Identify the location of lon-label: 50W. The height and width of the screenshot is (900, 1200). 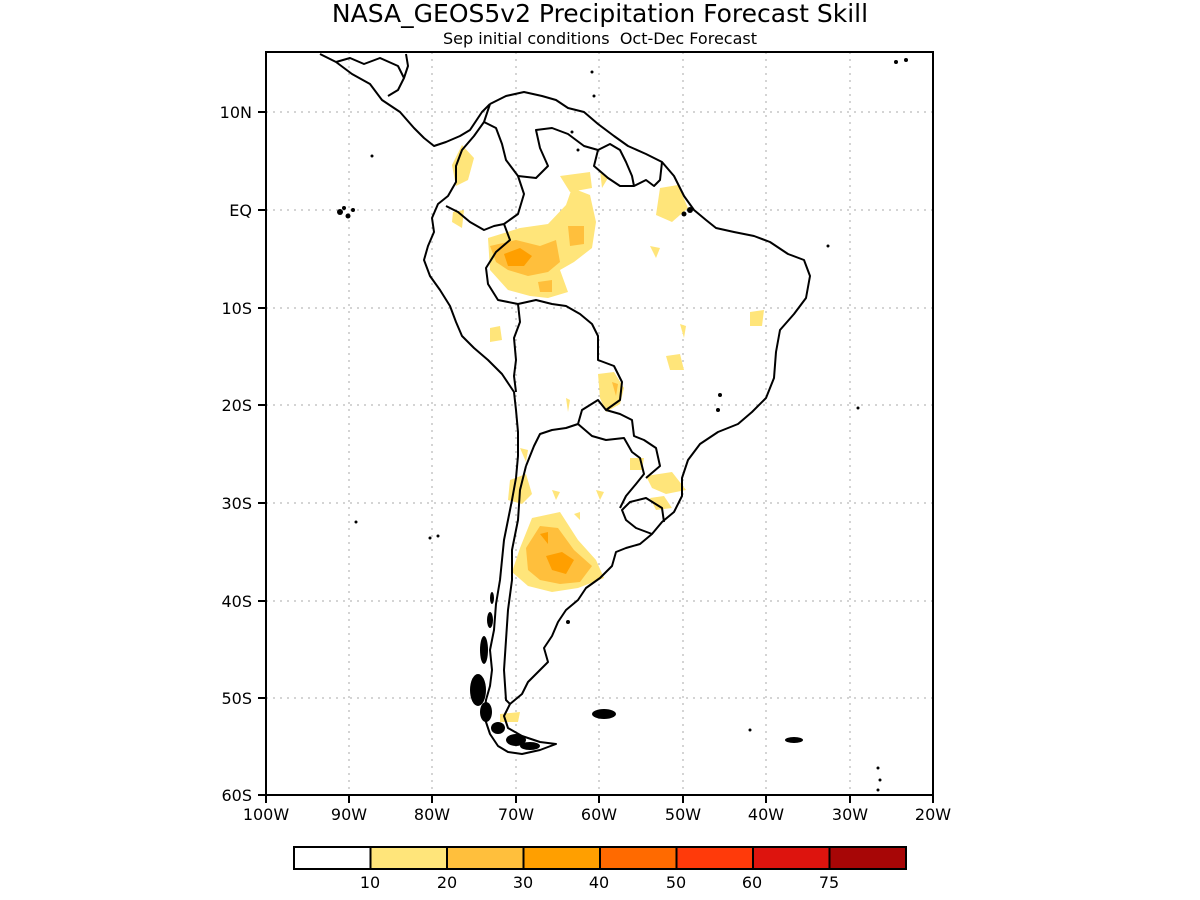
(683, 814).